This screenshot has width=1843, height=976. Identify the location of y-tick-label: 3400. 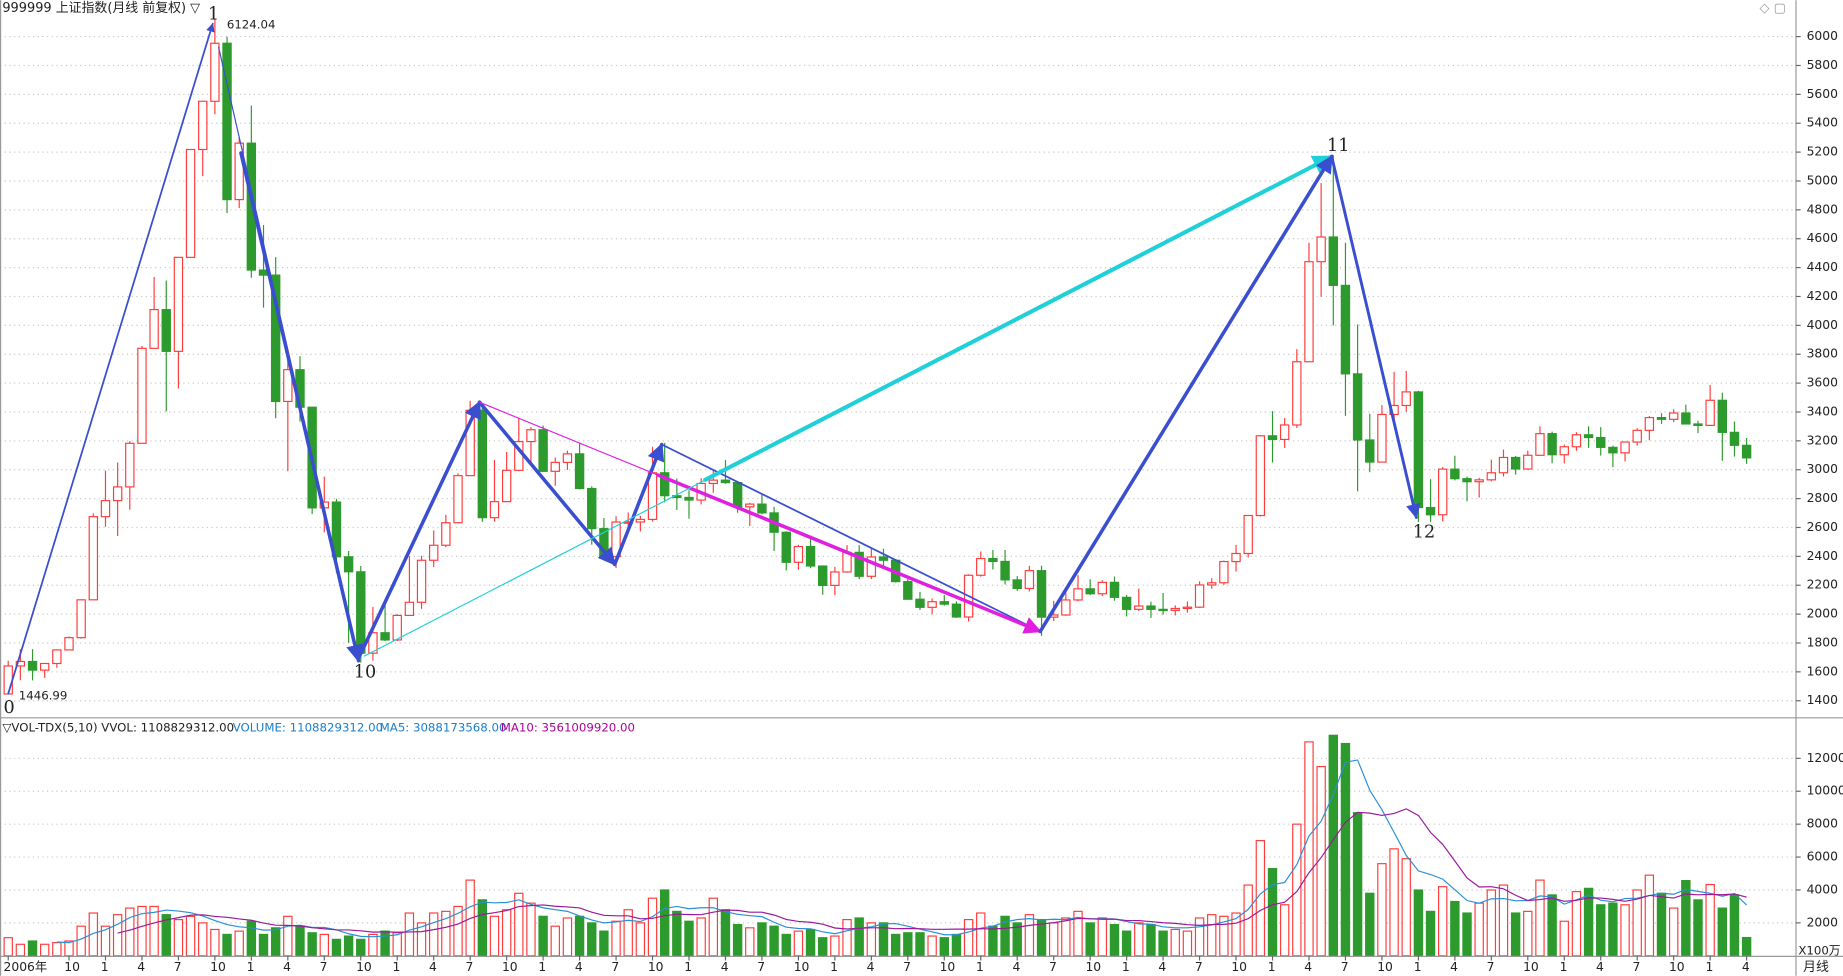
(1823, 411).